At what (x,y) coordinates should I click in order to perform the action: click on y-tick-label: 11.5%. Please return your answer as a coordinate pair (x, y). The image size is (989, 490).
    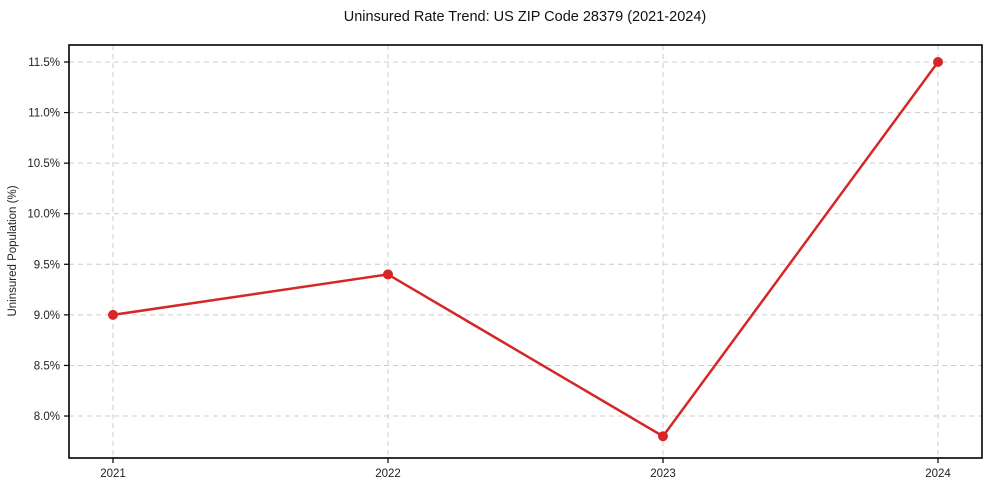
    Looking at the image, I should click on (44, 63).